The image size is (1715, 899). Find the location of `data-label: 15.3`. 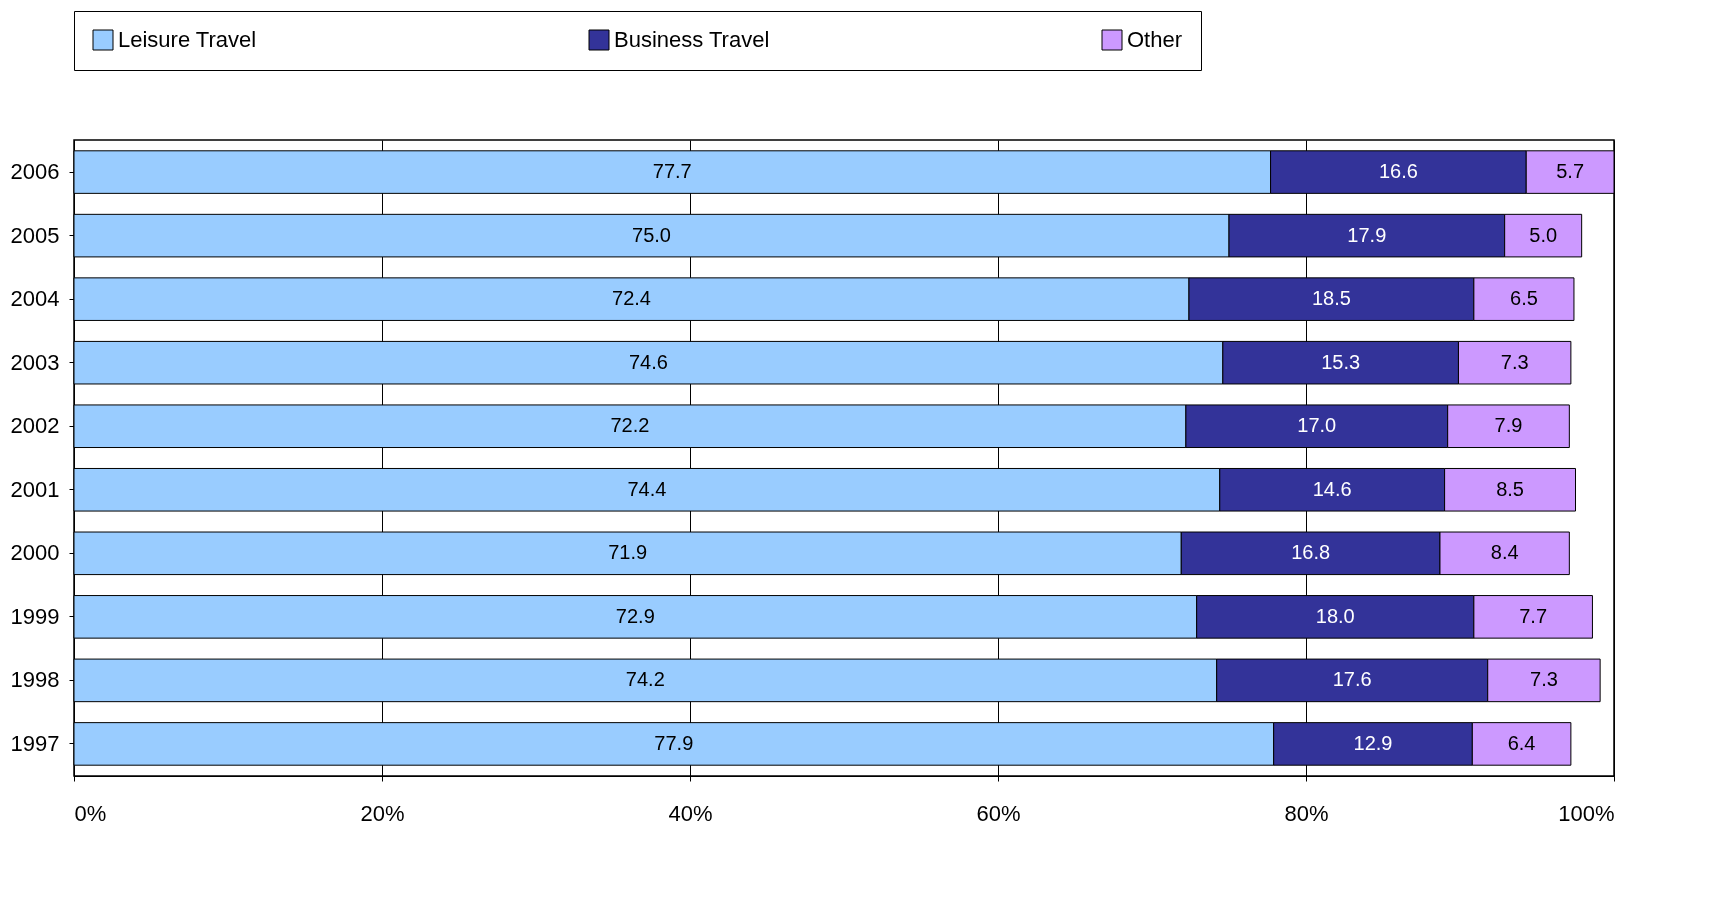

data-label: 15.3 is located at coordinates (1341, 361).